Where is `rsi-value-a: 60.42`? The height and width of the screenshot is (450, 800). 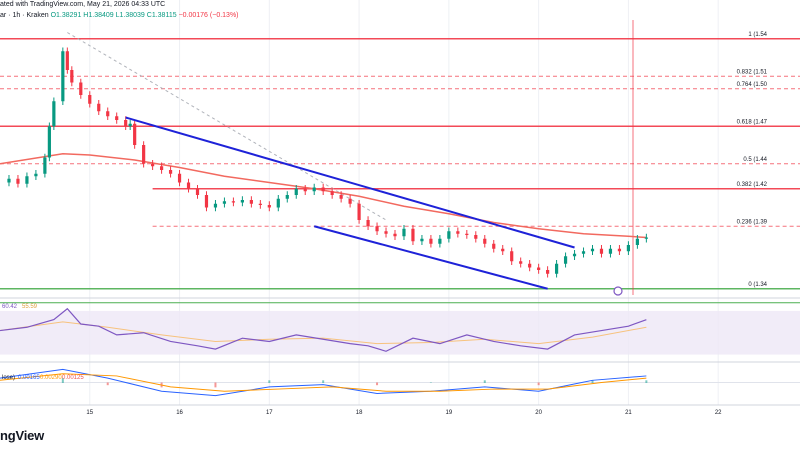
rsi-value-a: 60.42 is located at coordinates (10, 307).